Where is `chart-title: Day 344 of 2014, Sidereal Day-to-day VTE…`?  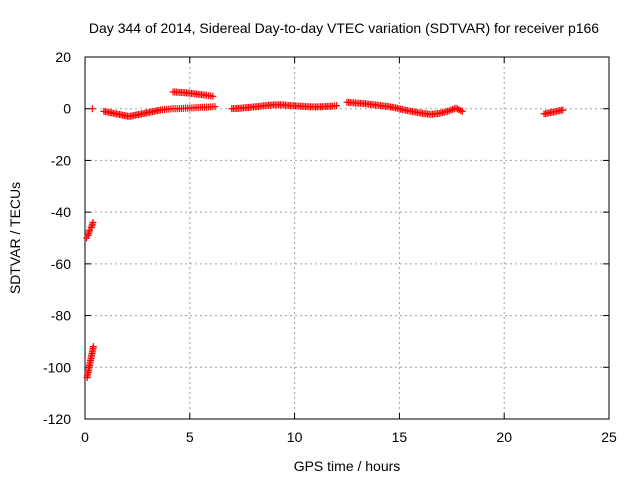
chart-title: Day 344 of 2014, Sidereal Day-to-day VTE… is located at coordinates (344, 28).